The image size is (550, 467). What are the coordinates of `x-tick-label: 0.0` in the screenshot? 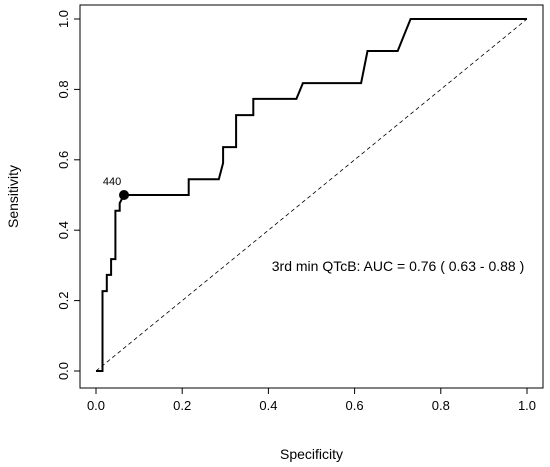 It's located at (96, 405).